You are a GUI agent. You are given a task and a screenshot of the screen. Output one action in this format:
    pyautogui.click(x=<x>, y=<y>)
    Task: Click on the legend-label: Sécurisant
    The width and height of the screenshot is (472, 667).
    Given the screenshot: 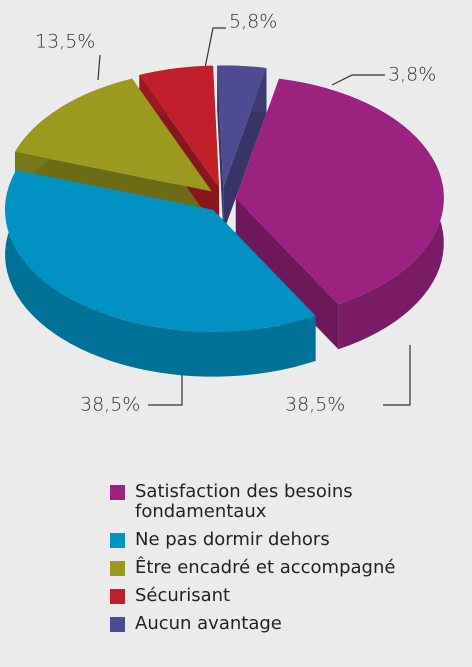 What is the action you would take?
    pyautogui.click(x=183, y=595)
    